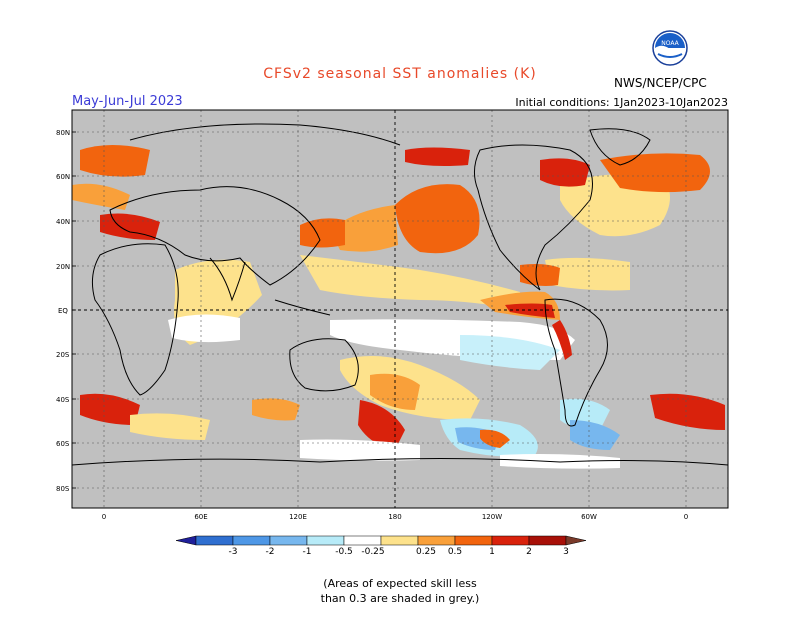  I want to click on caption-line: (Areas of expected skill less, so click(400, 583).